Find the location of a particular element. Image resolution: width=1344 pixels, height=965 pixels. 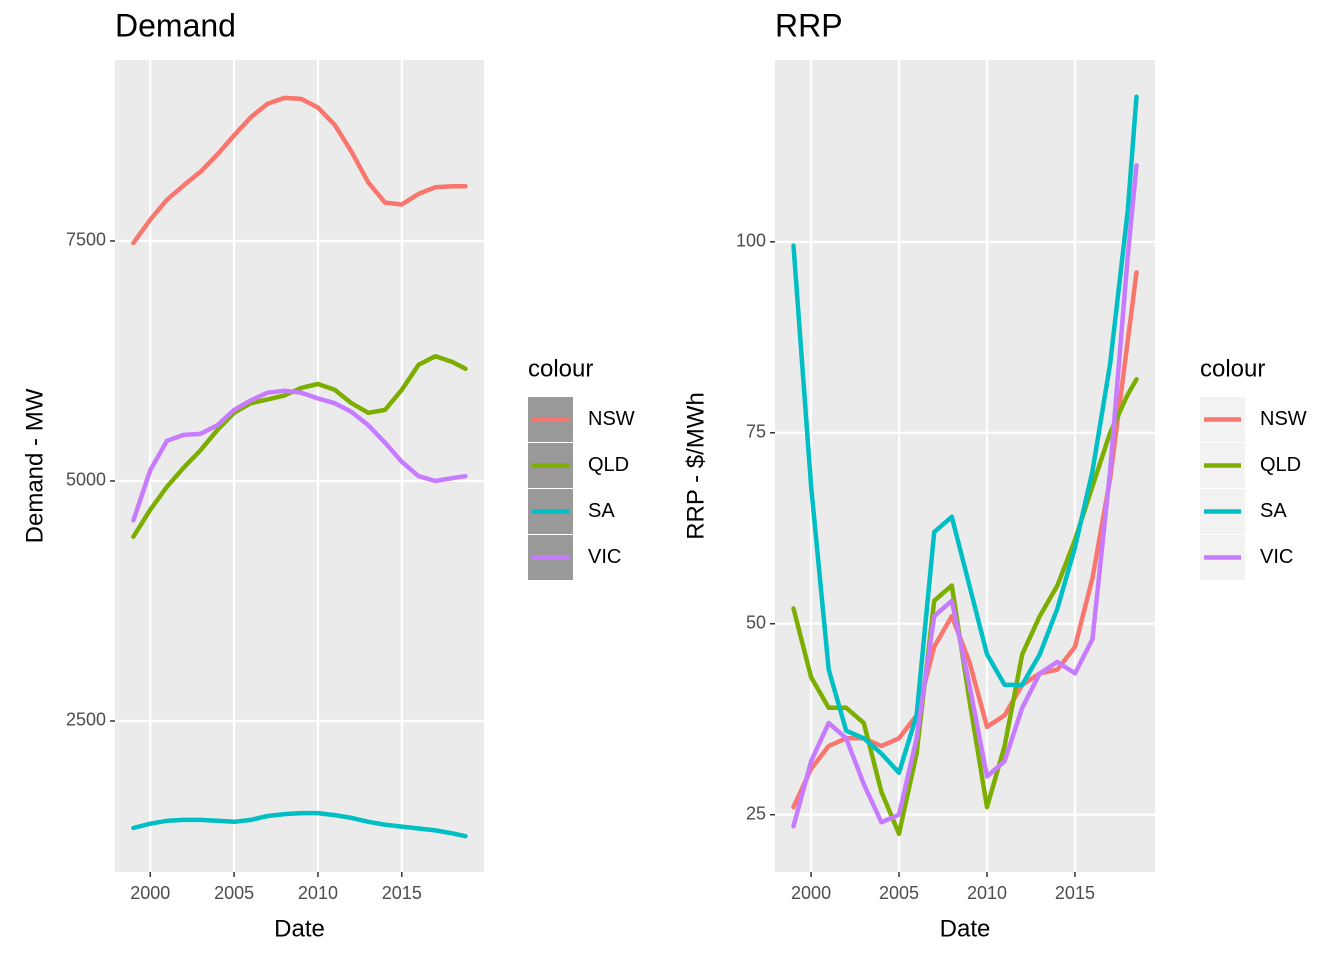

y-axis-title: Demand - MW is located at coordinates (34, 465).